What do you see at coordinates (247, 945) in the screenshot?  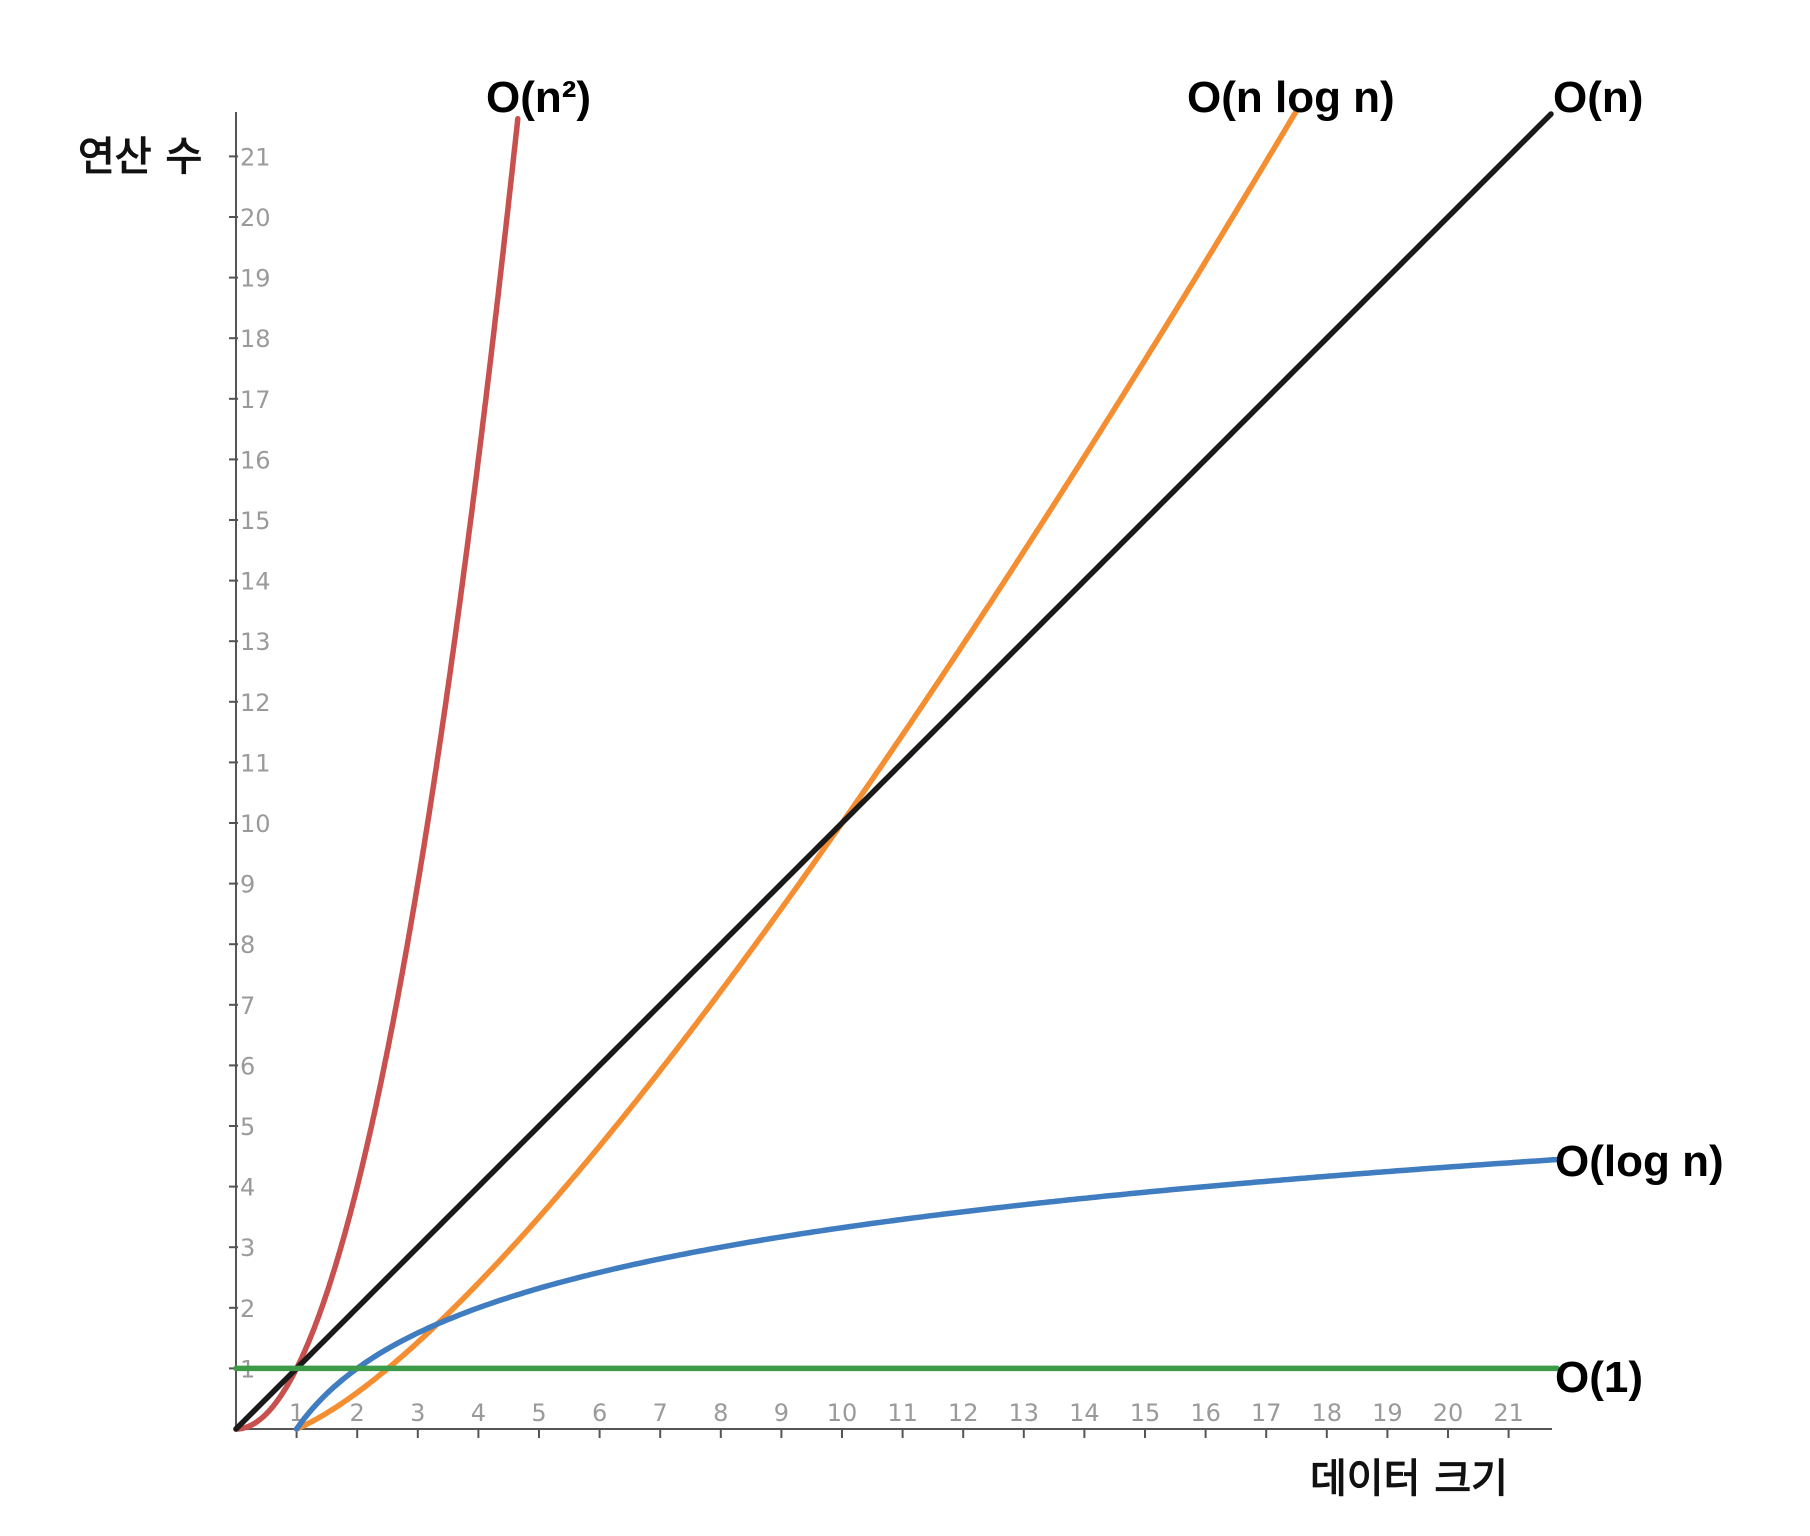 I see `y-tick-label: 8` at bounding box center [247, 945].